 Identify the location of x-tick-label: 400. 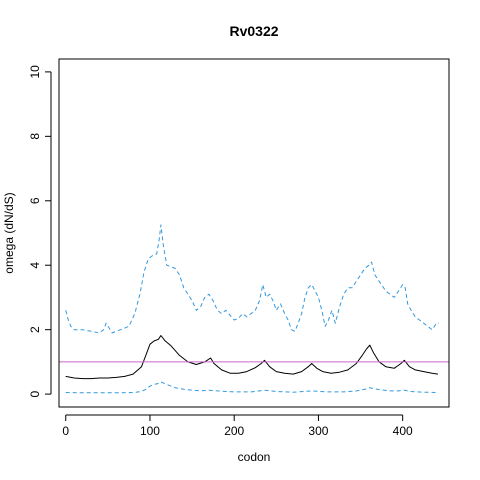
(403, 431).